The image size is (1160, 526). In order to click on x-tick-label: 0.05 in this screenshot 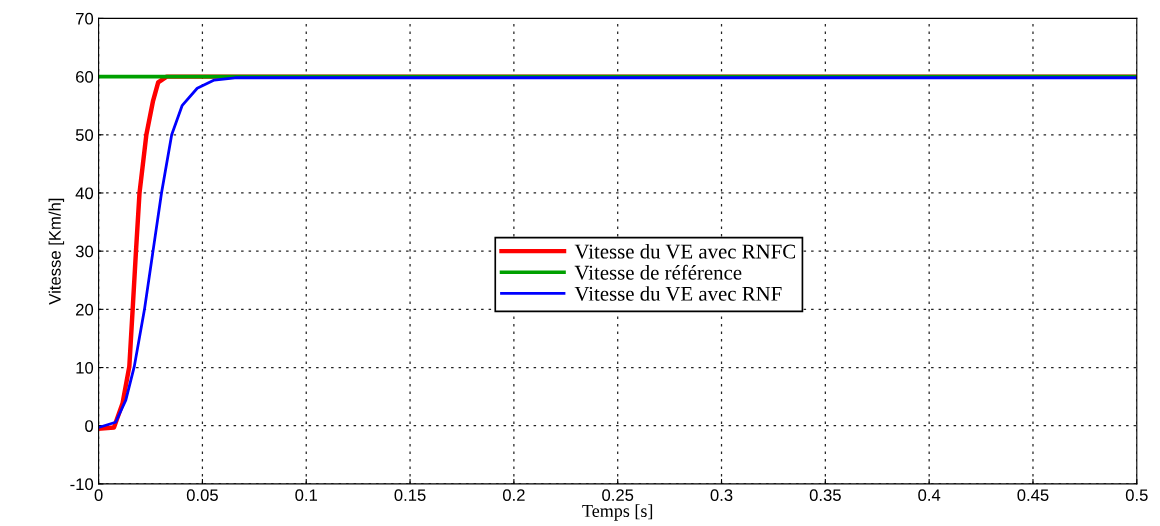, I will do `click(202, 495)`.